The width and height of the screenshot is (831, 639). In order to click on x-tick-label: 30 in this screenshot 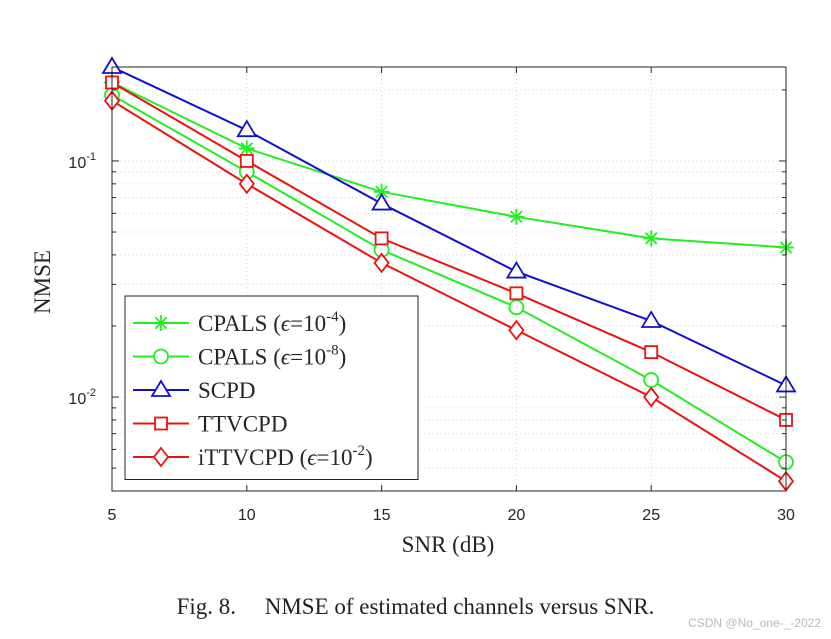, I will do `click(786, 515)`.